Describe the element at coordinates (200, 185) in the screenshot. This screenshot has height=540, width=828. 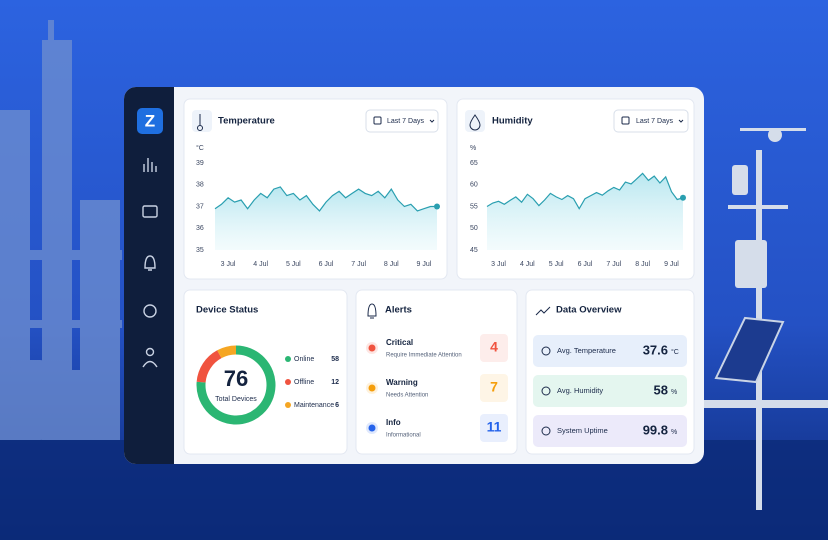
I see `y-tick-label: 38` at that location.